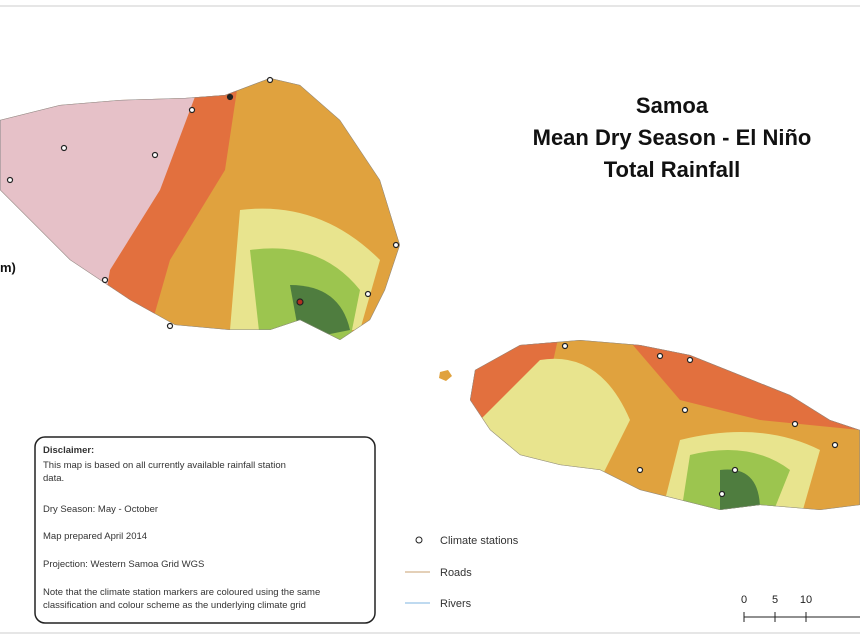 The image size is (860, 640). I want to click on scale-bar: 0 5 10, so click(800, 608).